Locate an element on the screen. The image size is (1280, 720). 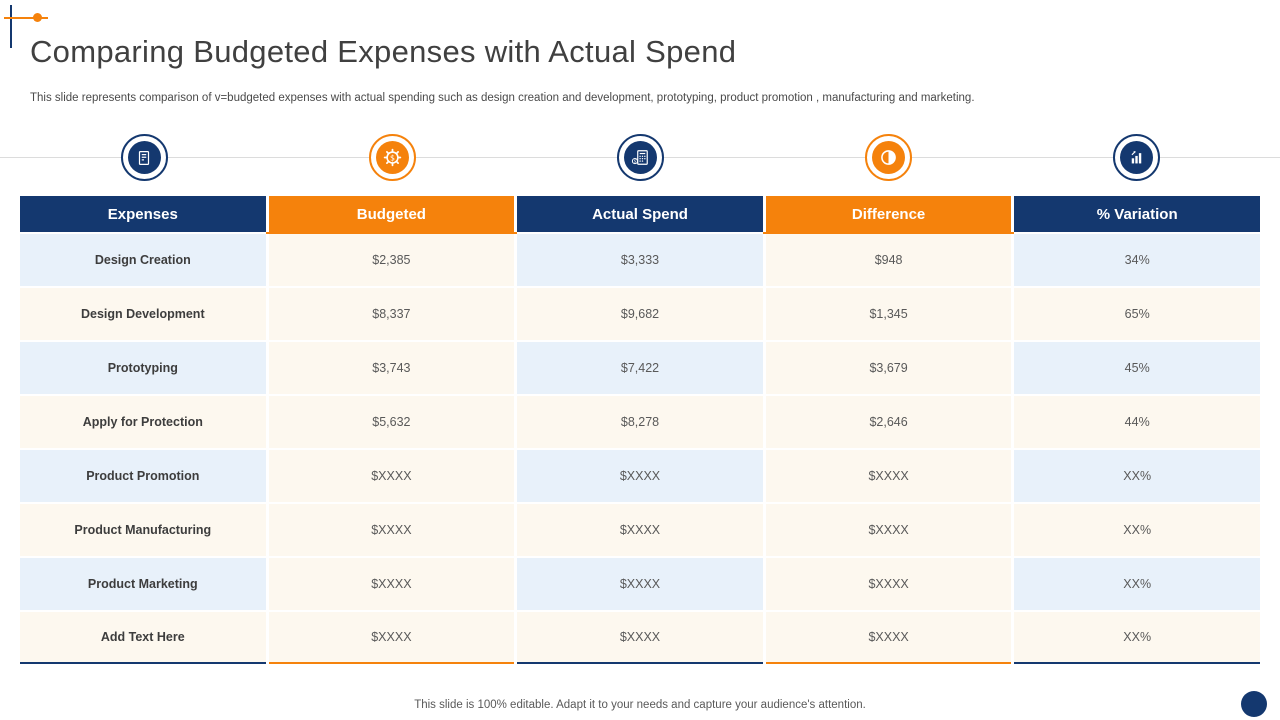
decor-vertical-line is located at coordinates (11, 26).